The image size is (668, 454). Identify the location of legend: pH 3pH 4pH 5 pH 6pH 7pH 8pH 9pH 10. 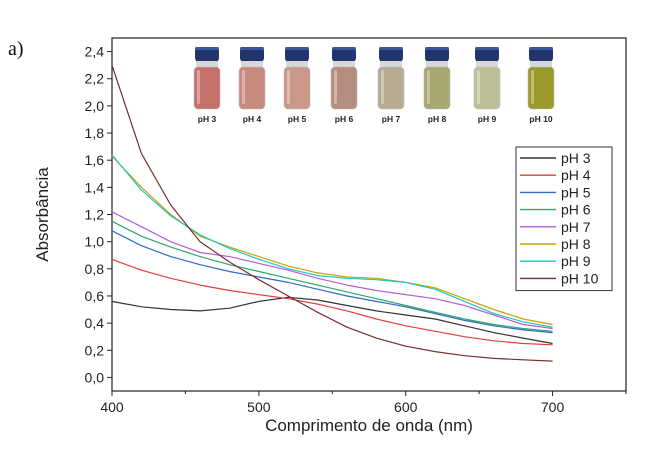
(564, 219).